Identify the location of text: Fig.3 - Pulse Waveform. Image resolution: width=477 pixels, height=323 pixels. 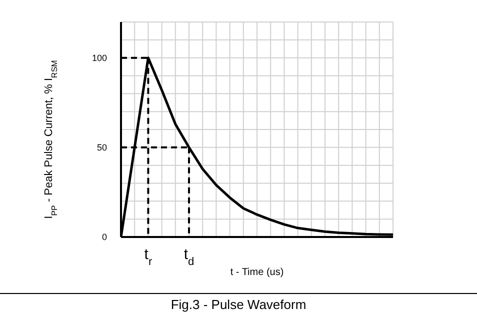
(239, 304).